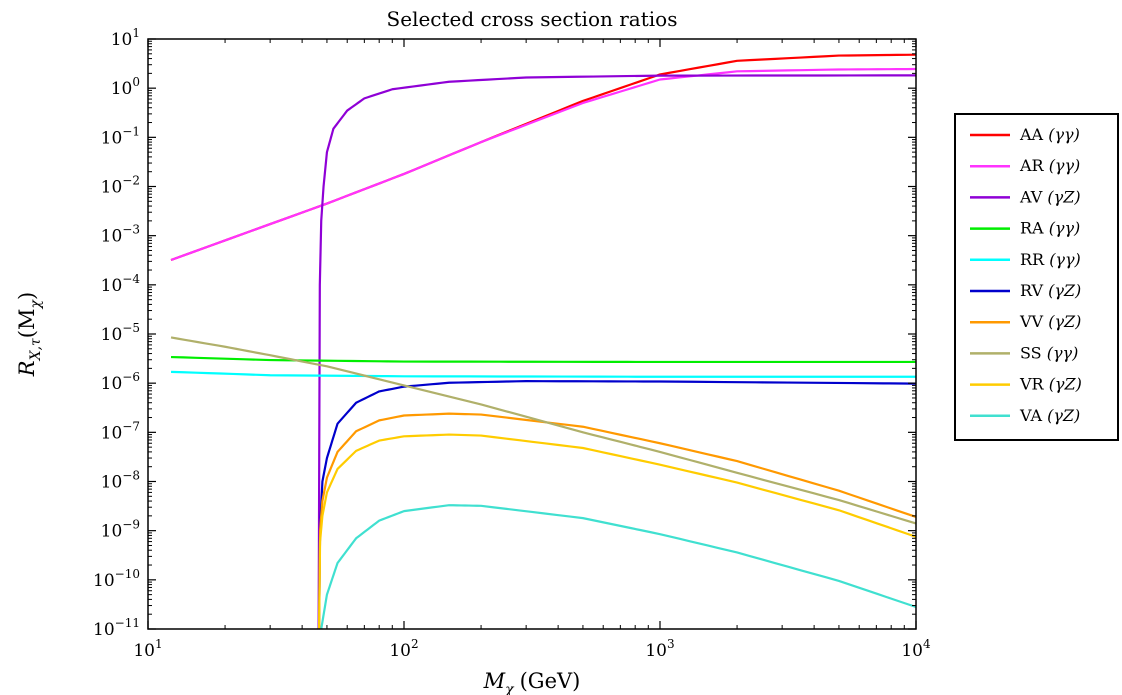 Image resolution: width=1122 pixels, height=695 pixels. I want to click on legend-item-aa: AA (γγ), so click(1025, 134).